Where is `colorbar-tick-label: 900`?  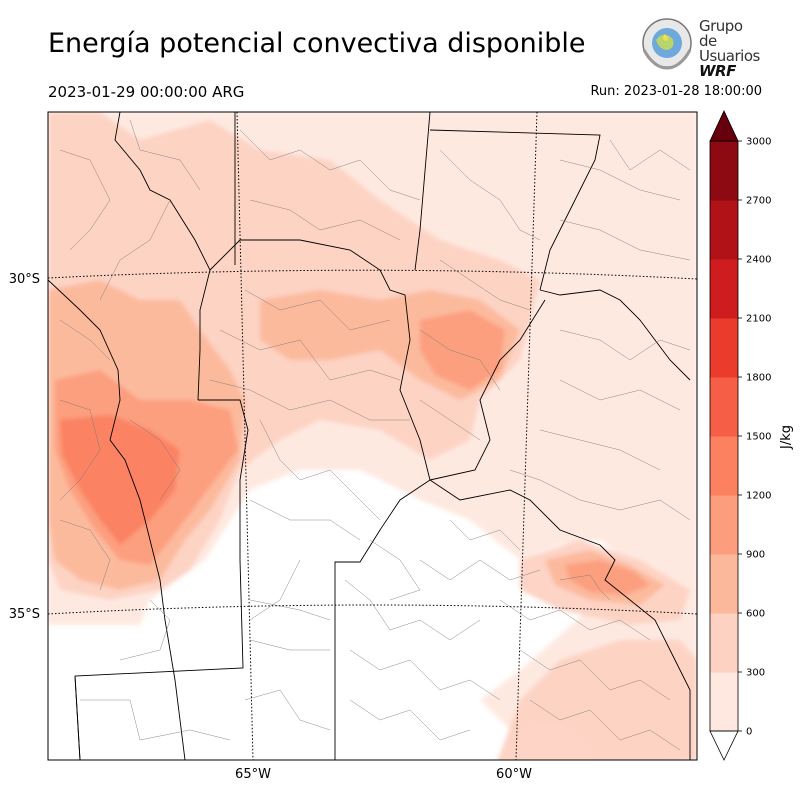
colorbar-tick-label: 900 is located at coordinates (755, 555).